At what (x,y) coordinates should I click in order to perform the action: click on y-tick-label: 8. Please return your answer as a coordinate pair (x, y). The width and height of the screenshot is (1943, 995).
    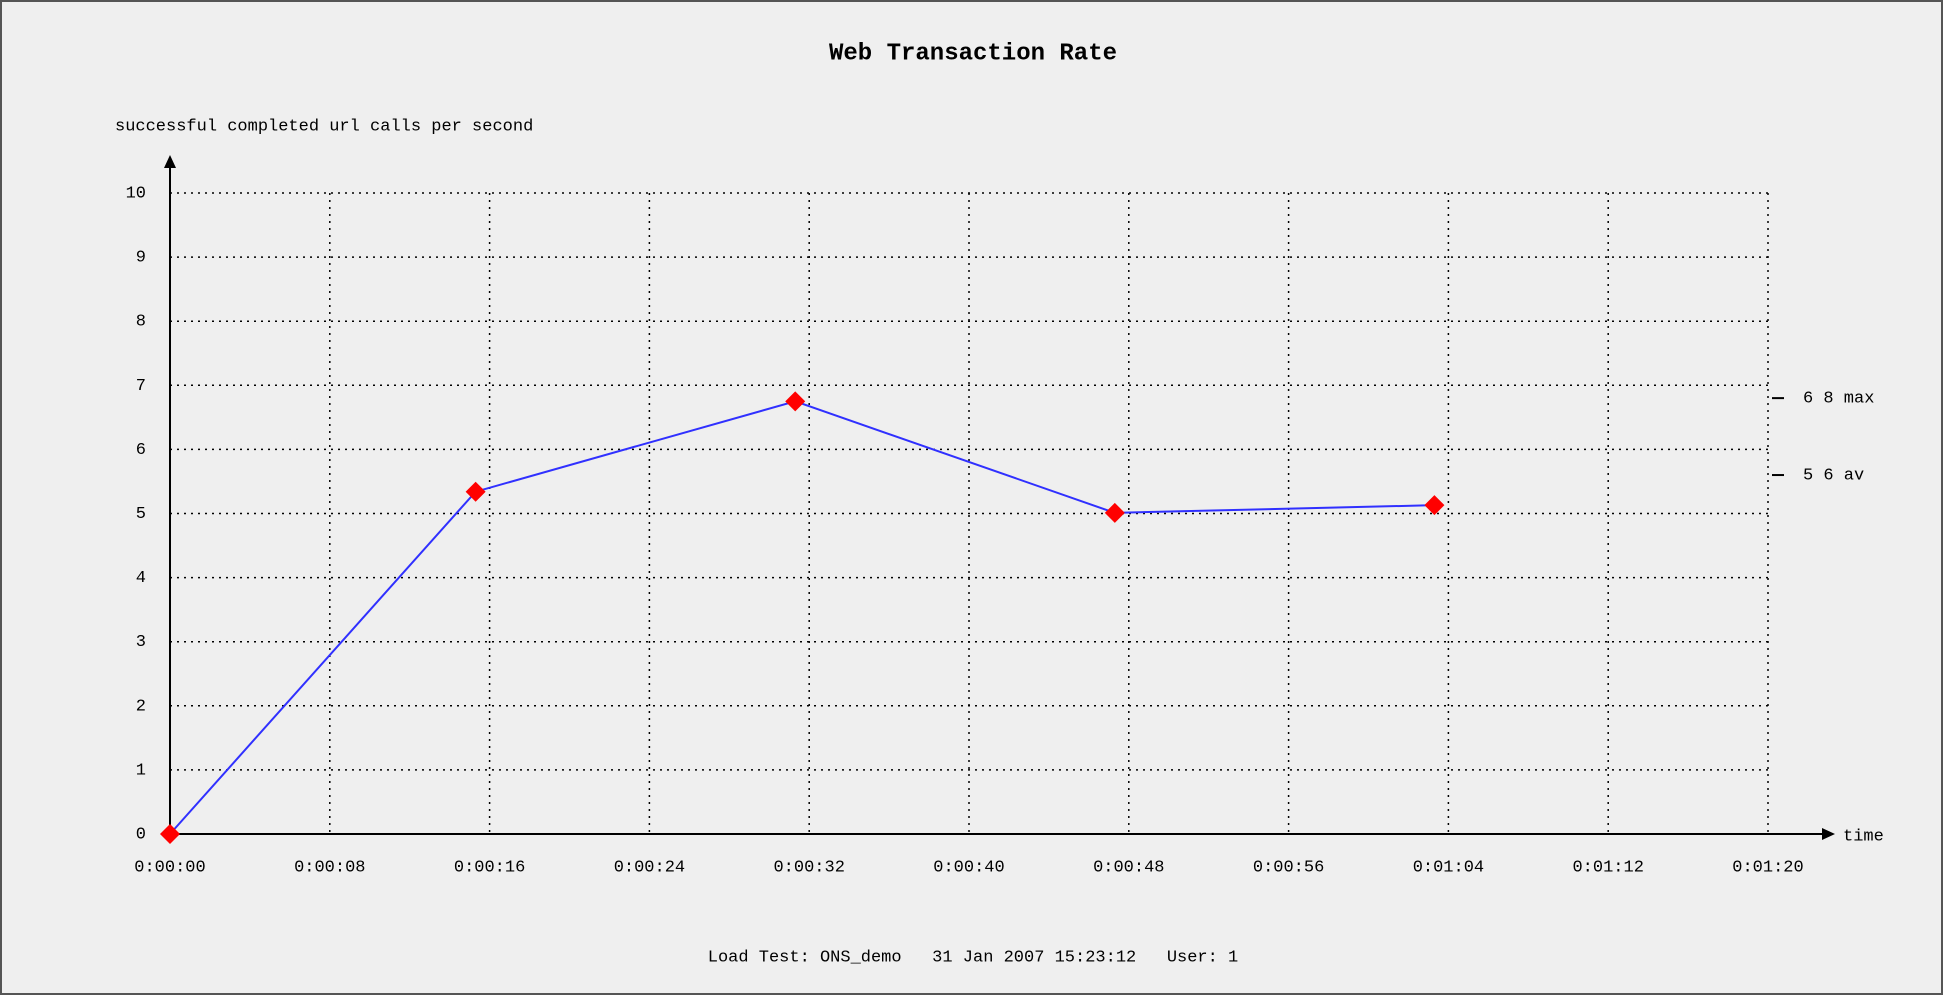
    Looking at the image, I should click on (141, 322).